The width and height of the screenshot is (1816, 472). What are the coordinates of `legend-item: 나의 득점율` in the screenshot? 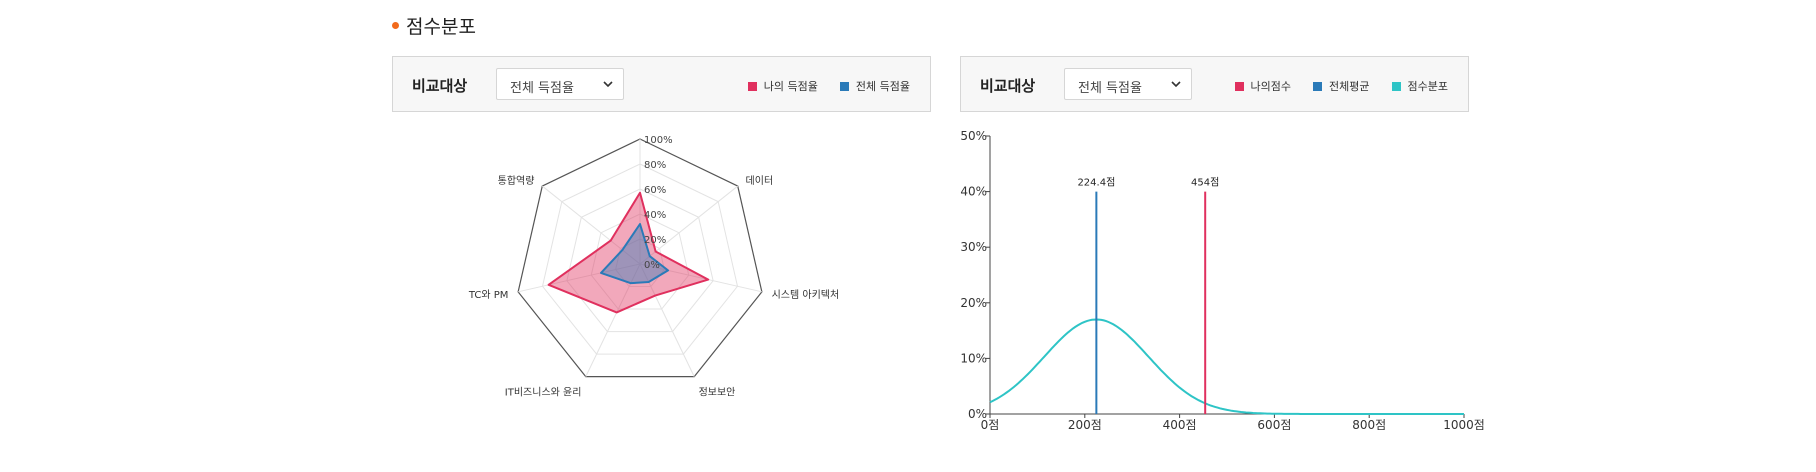 It's located at (782, 86).